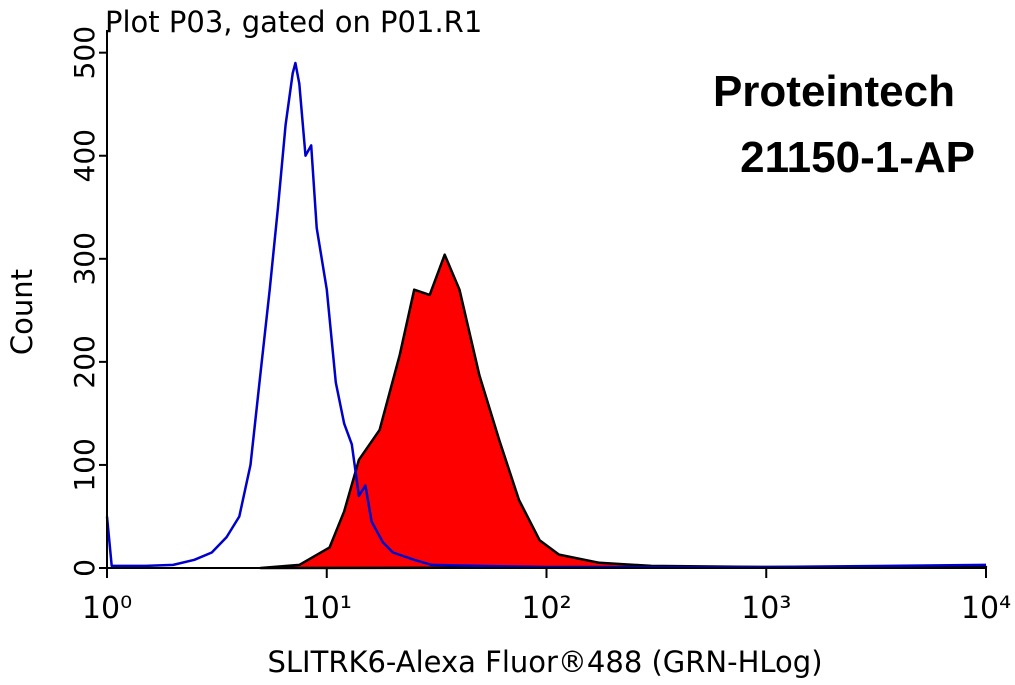 This screenshot has width=1015, height=685. Describe the element at coordinates (834, 91) in the screenshot. I see `annotation: Proteintech` at that location.